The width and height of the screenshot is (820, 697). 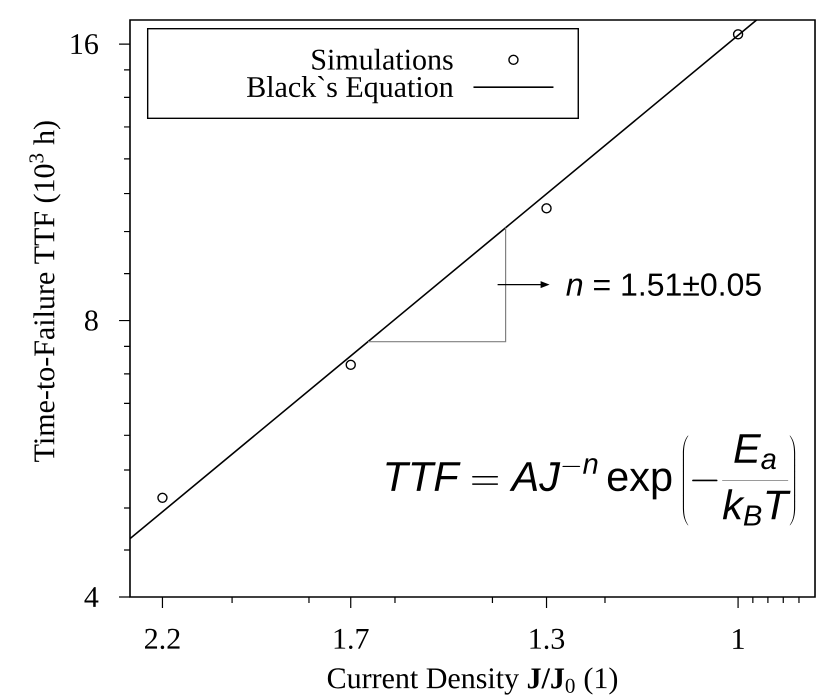 I want to click on y-tick-label: 4, so click(x=91, y=597).